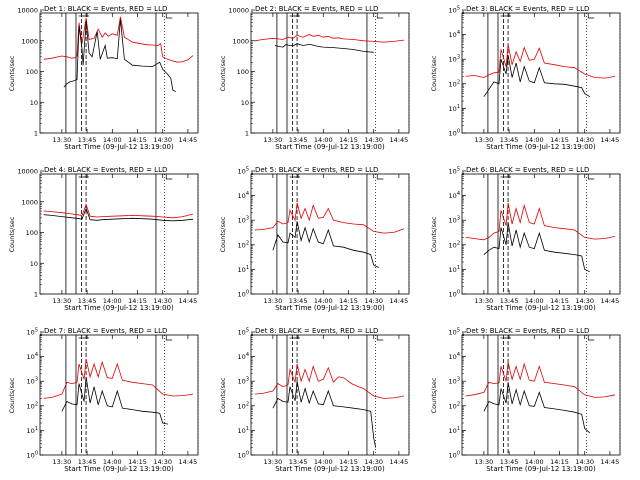 This screenshot has height=480, width=640. Describe the element at coordinates (105, 170) in the screenshot. I see `panel-title: Det 4: BLACK = Events, RED = LLD` at that location.